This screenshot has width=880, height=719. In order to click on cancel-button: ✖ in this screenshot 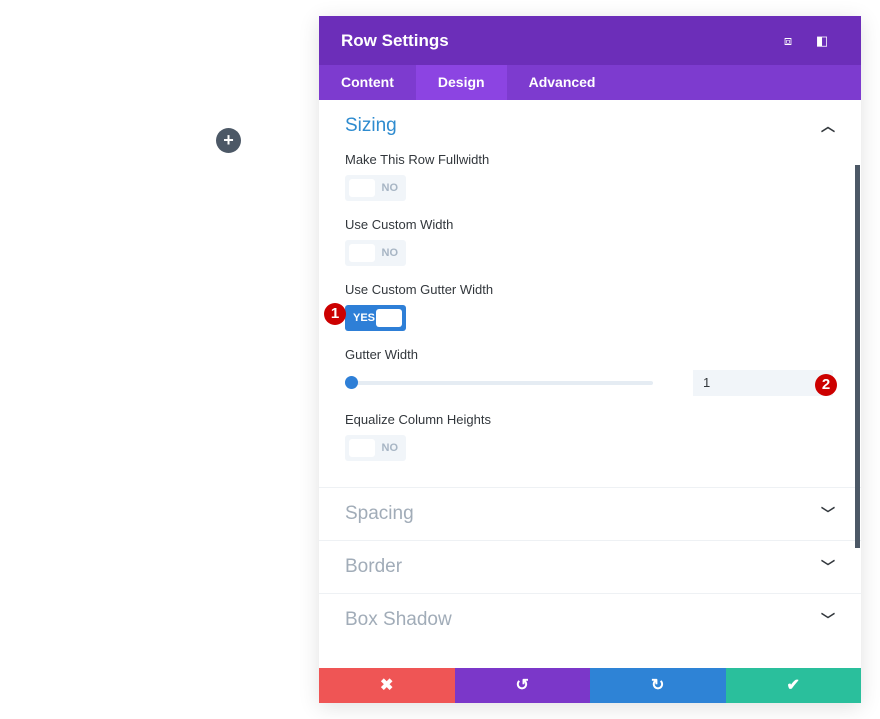, I will do `click(387, 685)`.